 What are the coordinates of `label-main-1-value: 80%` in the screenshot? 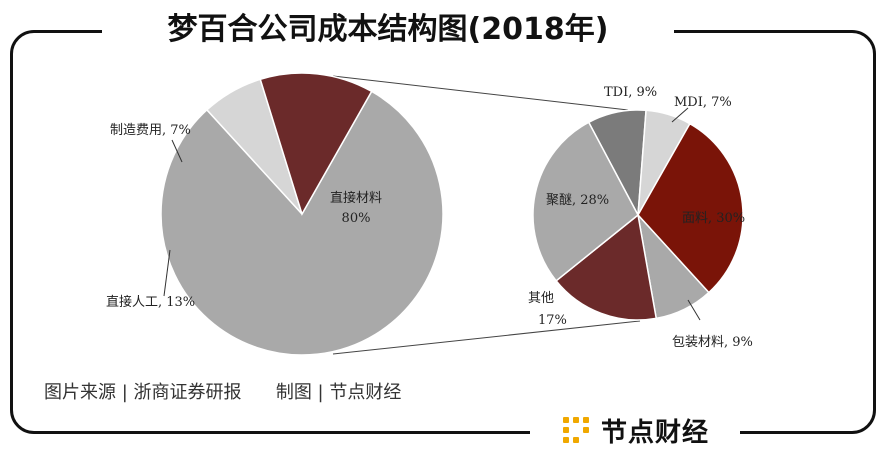 It's located at (356, 218).